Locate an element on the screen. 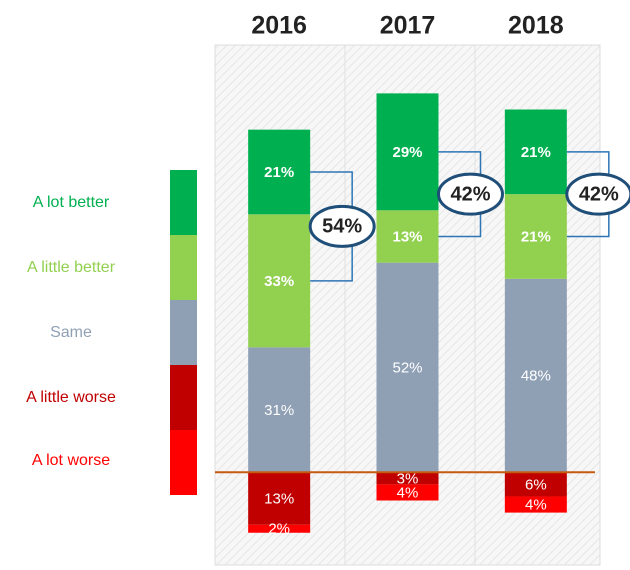 This screenshot has height=570, width=630. legend-label: A little better is located at coordinates (71, 267).